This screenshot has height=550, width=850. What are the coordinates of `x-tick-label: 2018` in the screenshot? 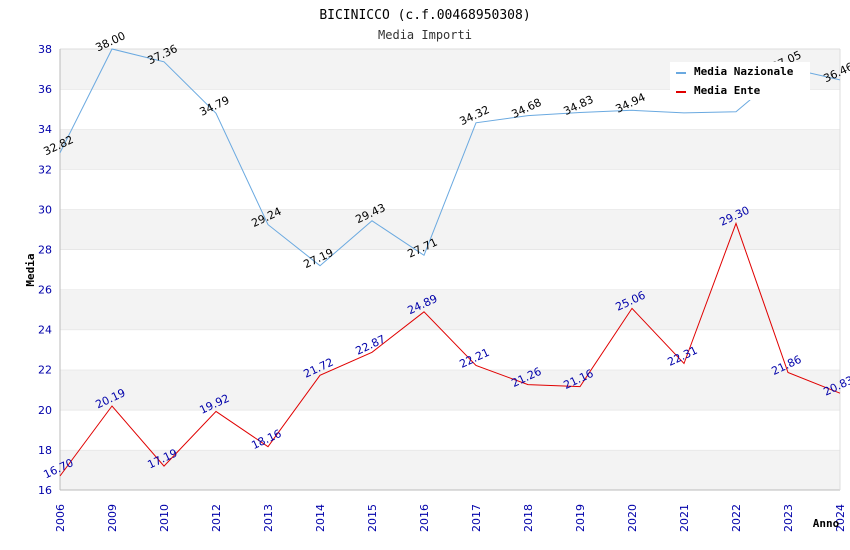 It's located at (528, 518).